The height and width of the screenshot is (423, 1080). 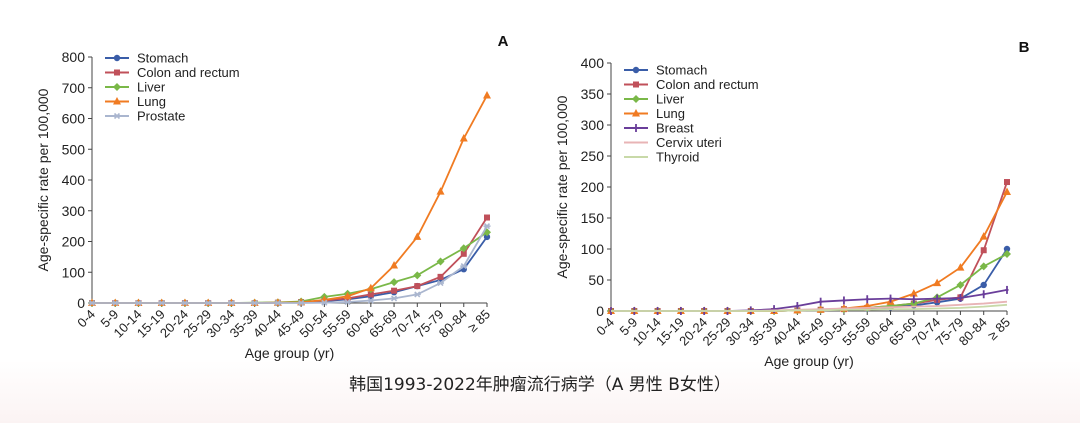 I want to click on legend-item: Cervix uteri, so click(x=673, y=142).